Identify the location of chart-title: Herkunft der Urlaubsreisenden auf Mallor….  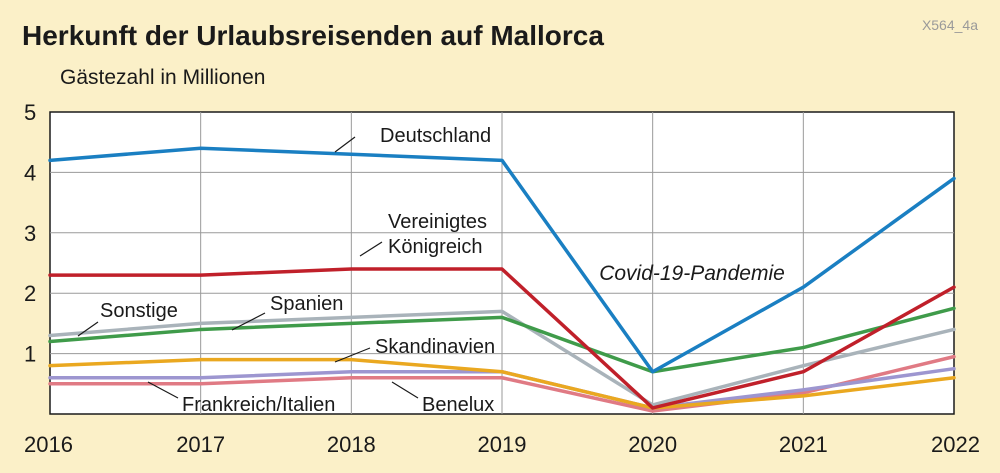
(313, 35).